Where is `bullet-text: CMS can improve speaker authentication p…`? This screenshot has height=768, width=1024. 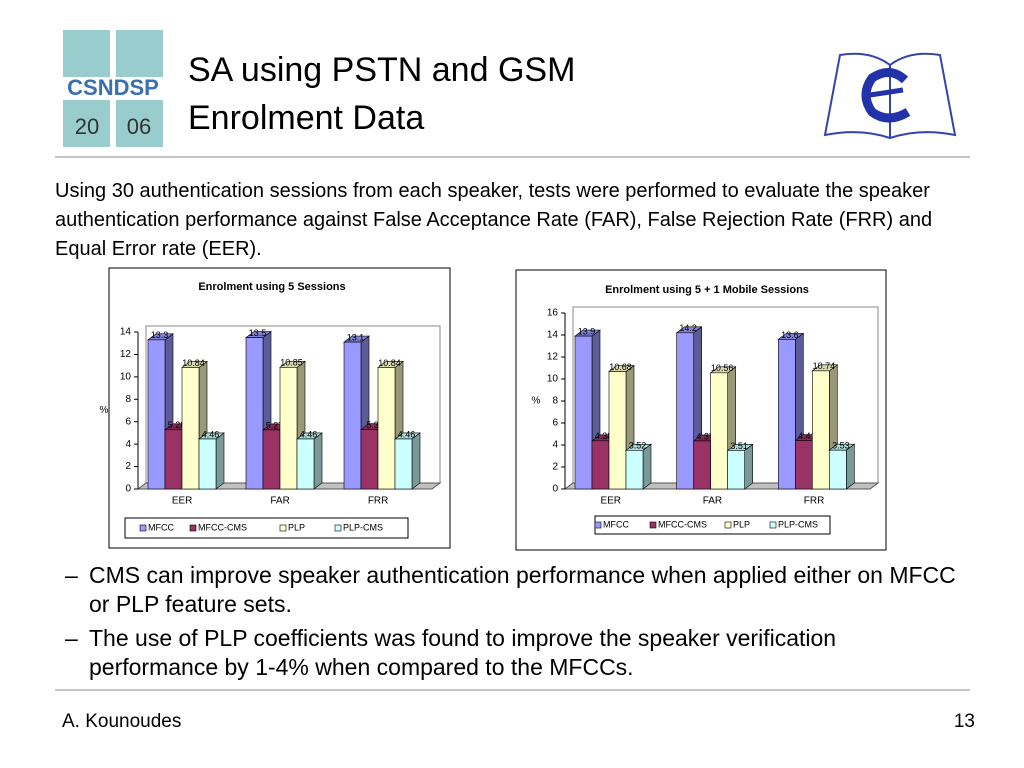
bullet-text: CMS can improve speaker authentication p… is located at coordinates (522, 589).